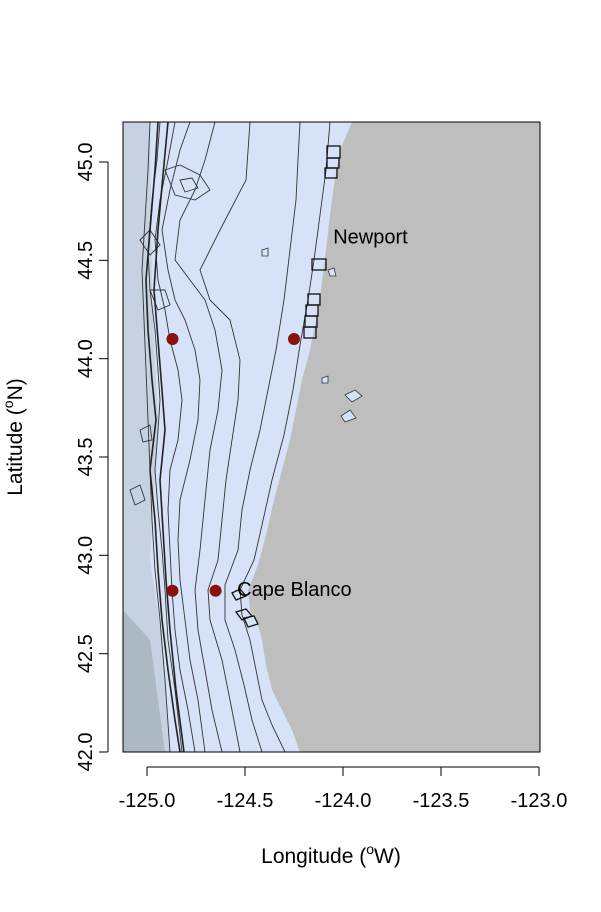  Describe the element at coordinates (86, 162) in the screenshot. I see `y-tick-label: 45.0` at that location.